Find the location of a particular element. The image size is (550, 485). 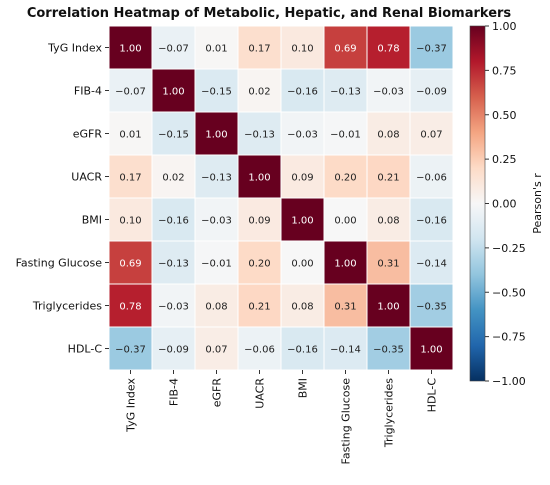

cell-value-label: −0.09 is located at coordinates (173, 350).